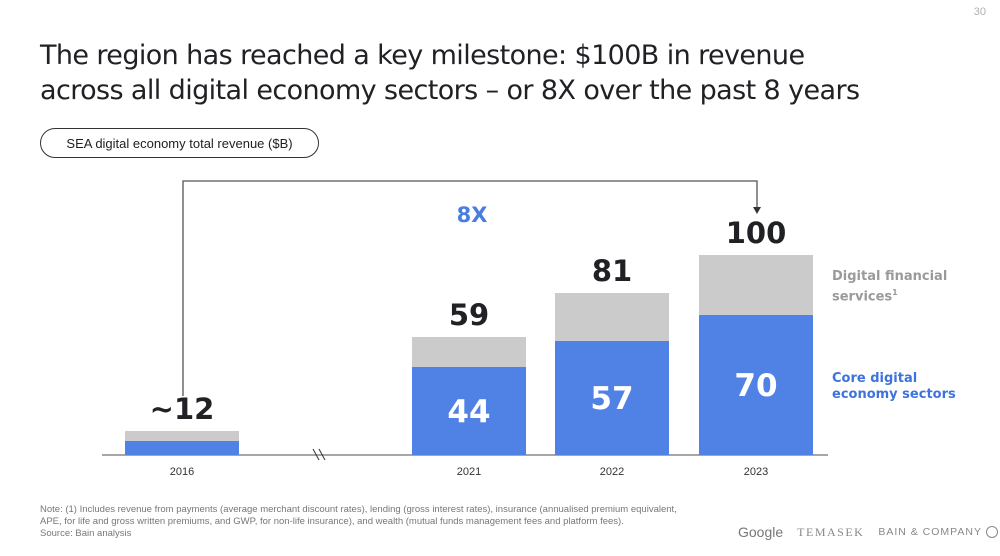 The image size is (1000, 556). I want to click on total-label-2016: ~12, so click(182, 409).